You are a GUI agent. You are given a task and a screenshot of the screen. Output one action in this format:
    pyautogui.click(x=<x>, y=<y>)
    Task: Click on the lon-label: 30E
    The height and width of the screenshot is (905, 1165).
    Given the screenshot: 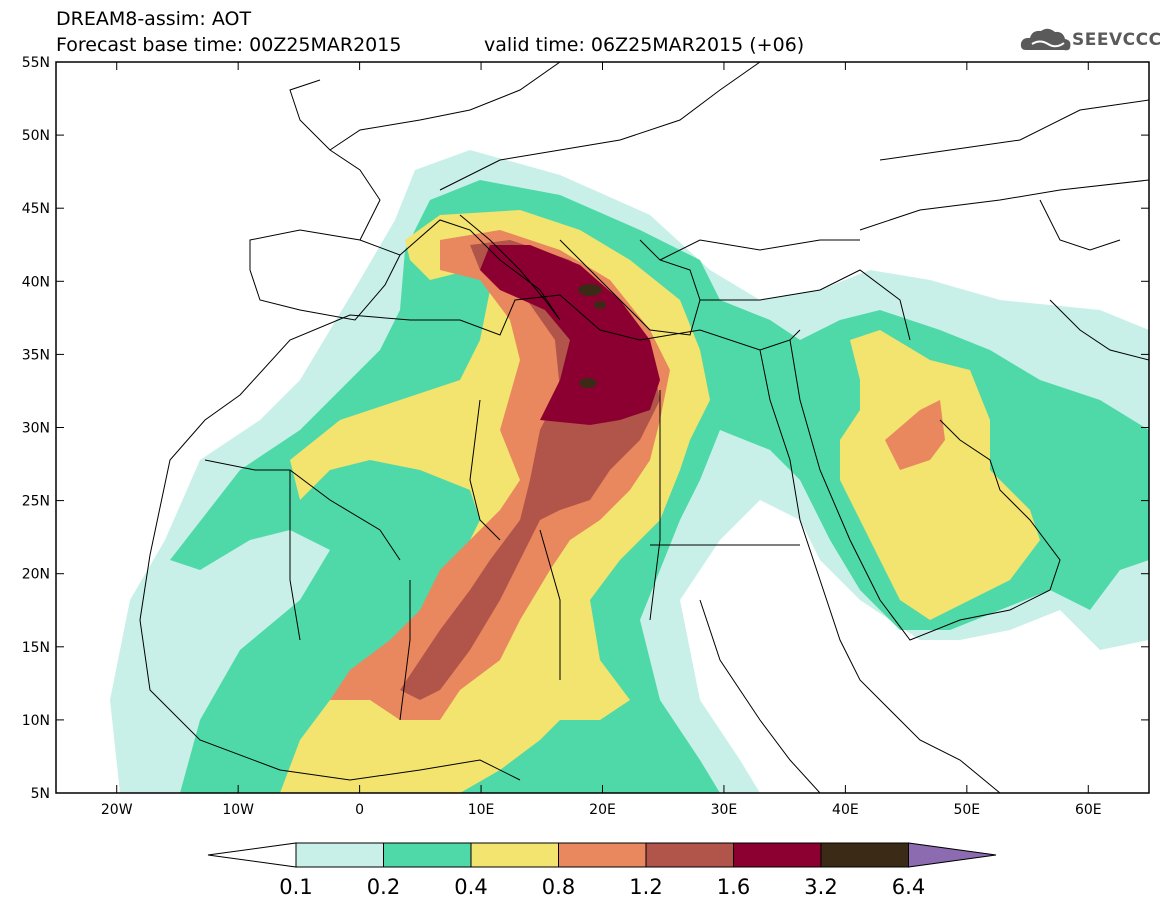 What is the action you would take?
    pyautogui.click(x=724, y=810)
    